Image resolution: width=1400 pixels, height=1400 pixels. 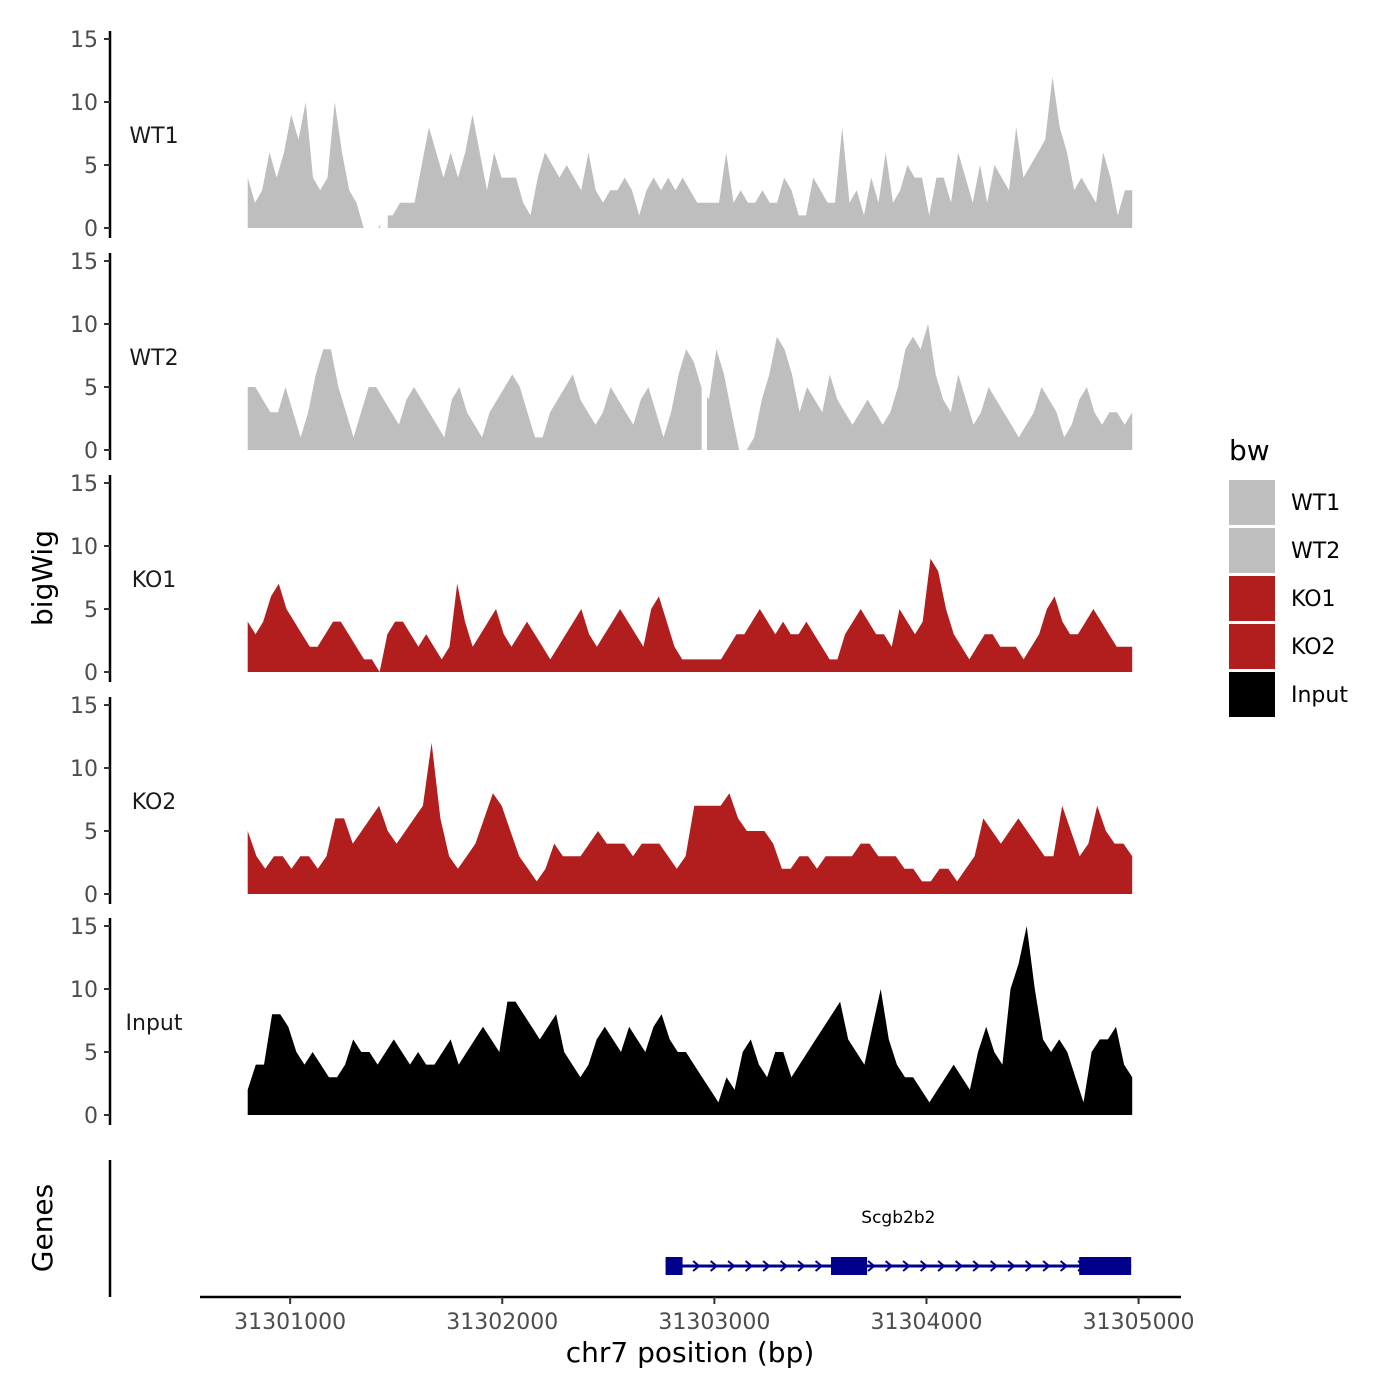 I want to click on track-wt1: 0 5 10 15 WT1, so click(x=601, y=135).